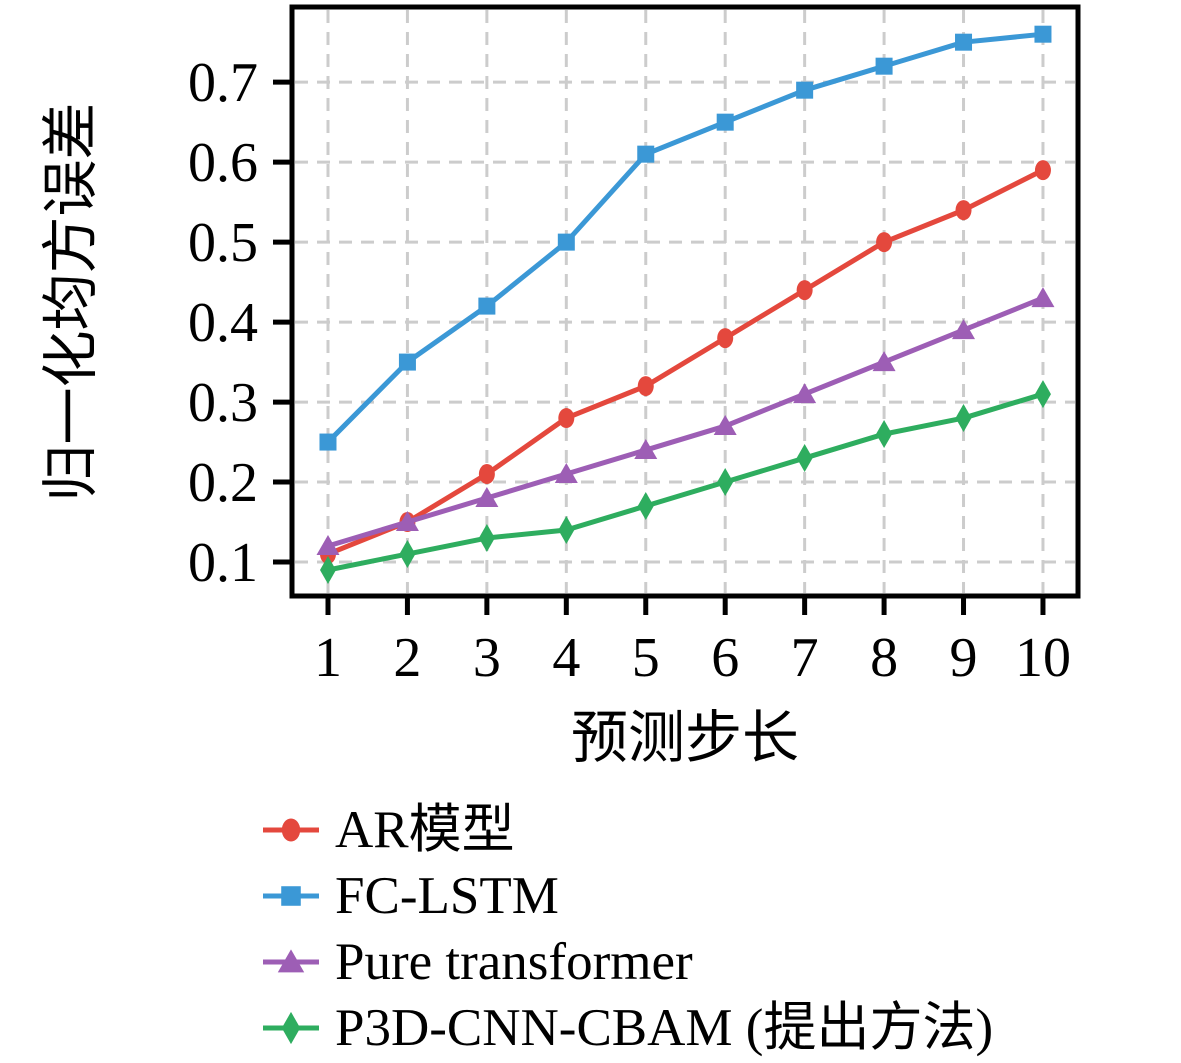  I want to click on legend-item-0: AR模型, so click(627, 830).